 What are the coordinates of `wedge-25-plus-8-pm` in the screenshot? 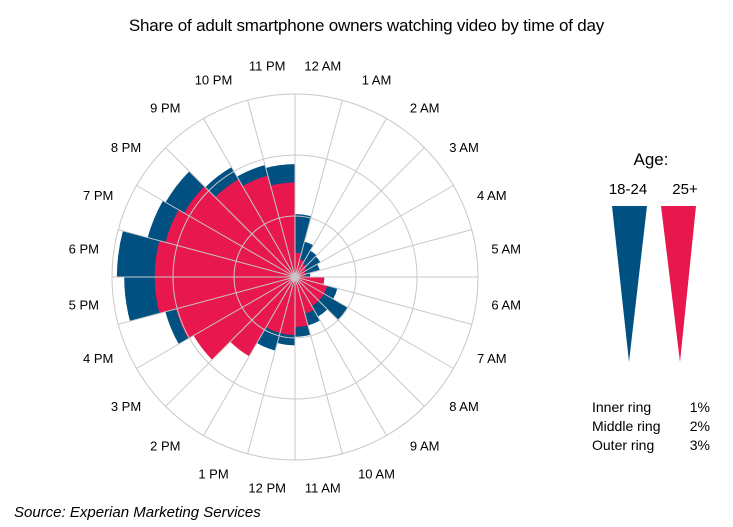 It's located at (239, 231).